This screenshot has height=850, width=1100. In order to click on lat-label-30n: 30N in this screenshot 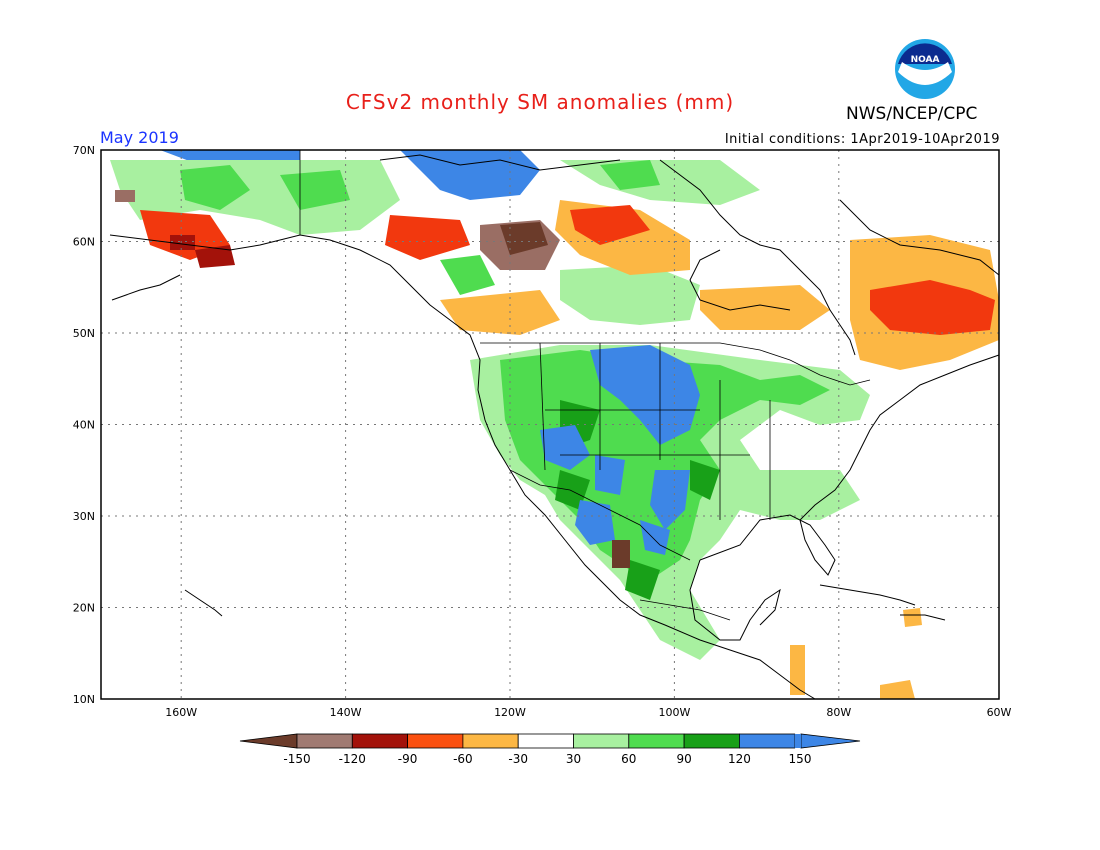, I will do `click(84, 516)`.